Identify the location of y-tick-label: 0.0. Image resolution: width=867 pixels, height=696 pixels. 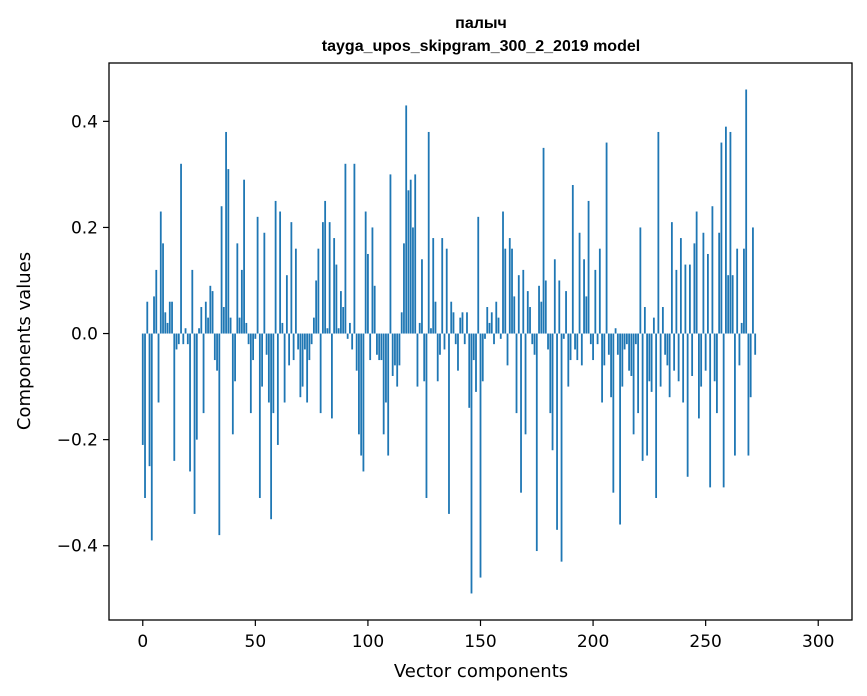
(84, 335).